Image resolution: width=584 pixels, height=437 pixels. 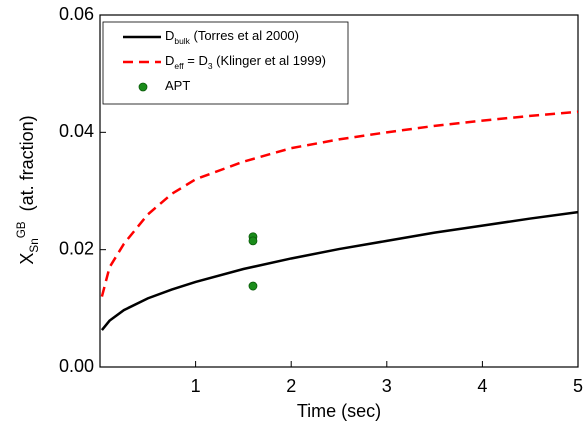 What do you see at coordinates (182, 41) in the screenshot?
I see `text-part: bulk` at bounding box center [182, 41].